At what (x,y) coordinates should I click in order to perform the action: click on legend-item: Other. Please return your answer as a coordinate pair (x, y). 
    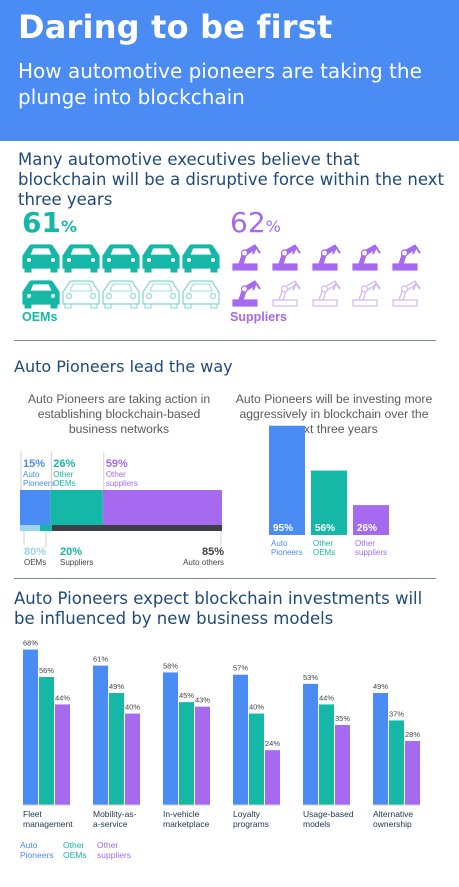
    Looking at the image, I should click on (73, 845).